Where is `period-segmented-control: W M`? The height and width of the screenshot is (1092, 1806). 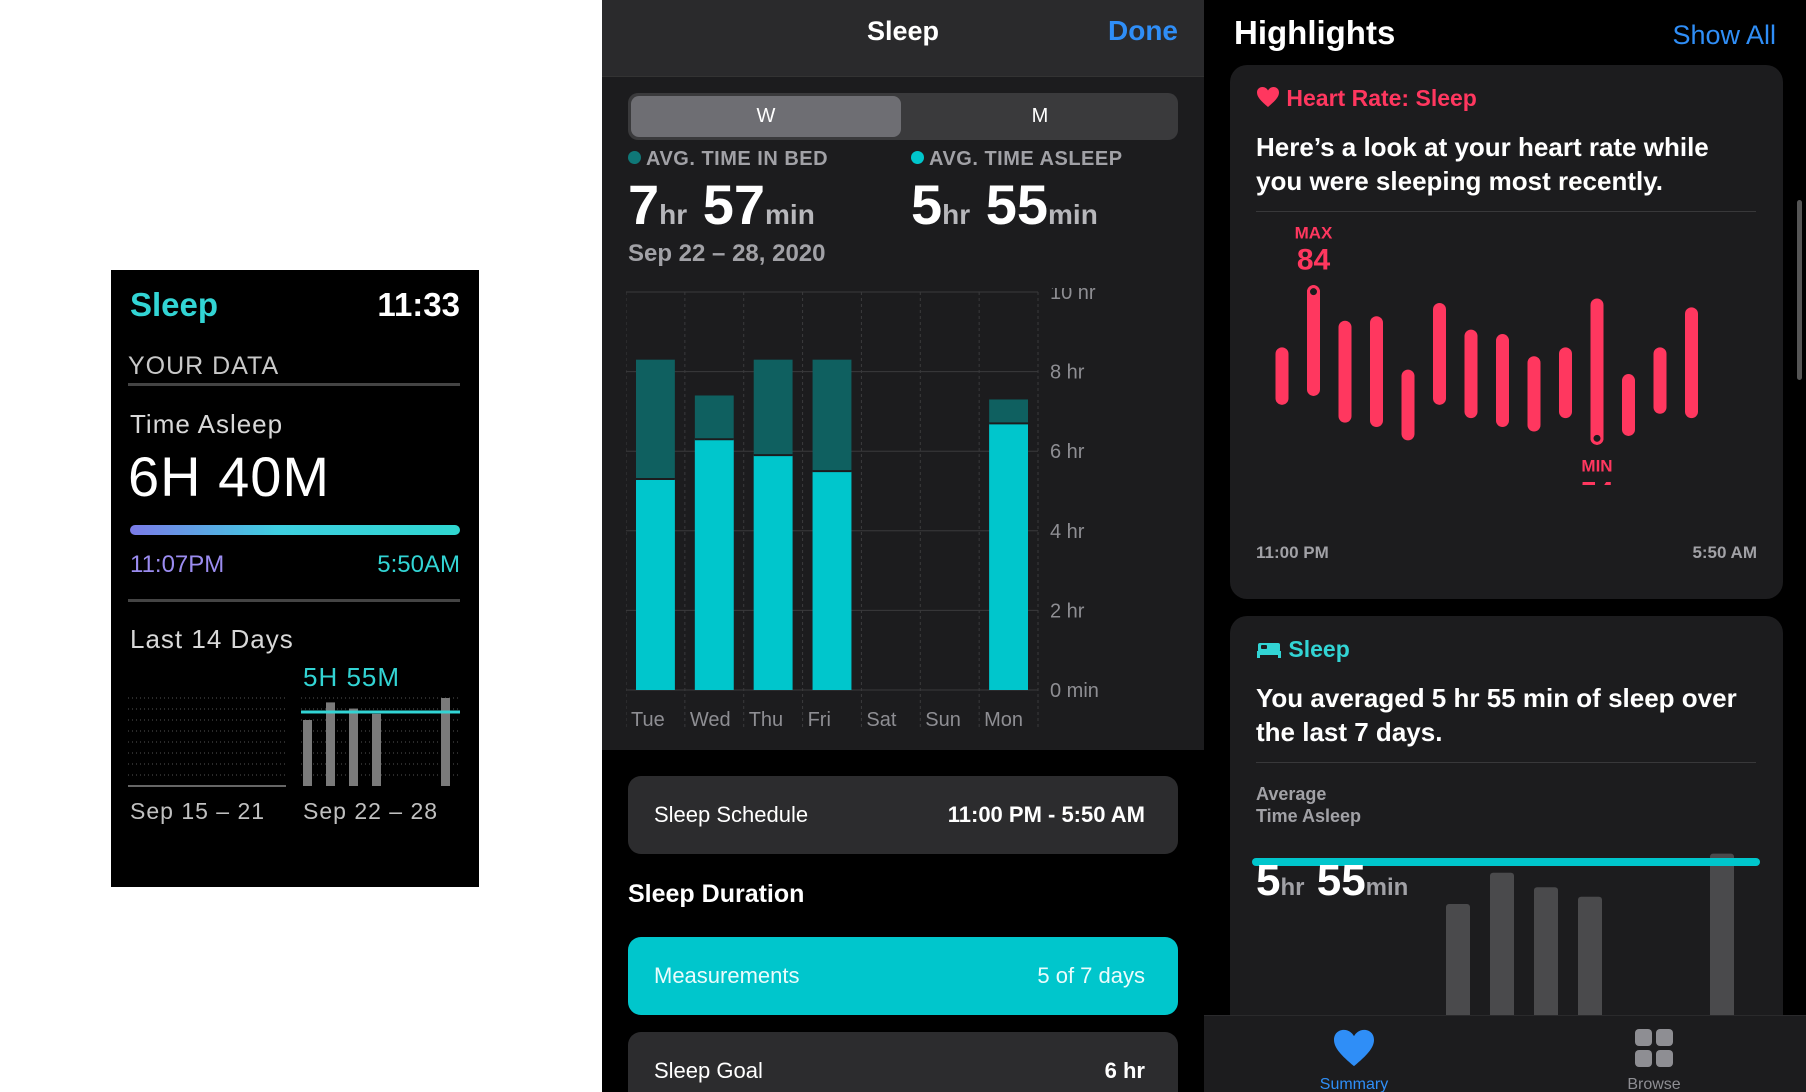 period-segmented-control: W M is located at coordinates (903, 116).